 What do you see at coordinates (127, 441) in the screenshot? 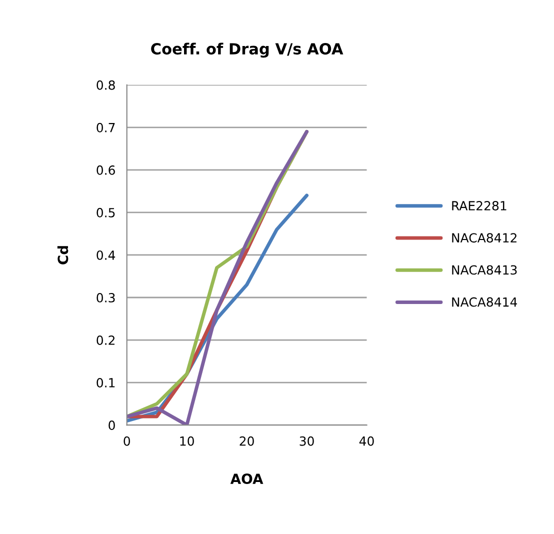
I see `x-tick-label: 0` at bounding box center [127, 441].